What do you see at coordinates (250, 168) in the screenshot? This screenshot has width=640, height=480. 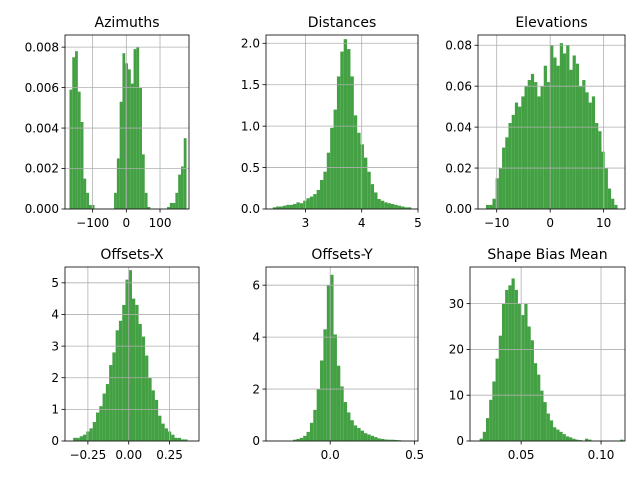 I see `y-tick-label: 0.5` at bounding box center [250, 168].